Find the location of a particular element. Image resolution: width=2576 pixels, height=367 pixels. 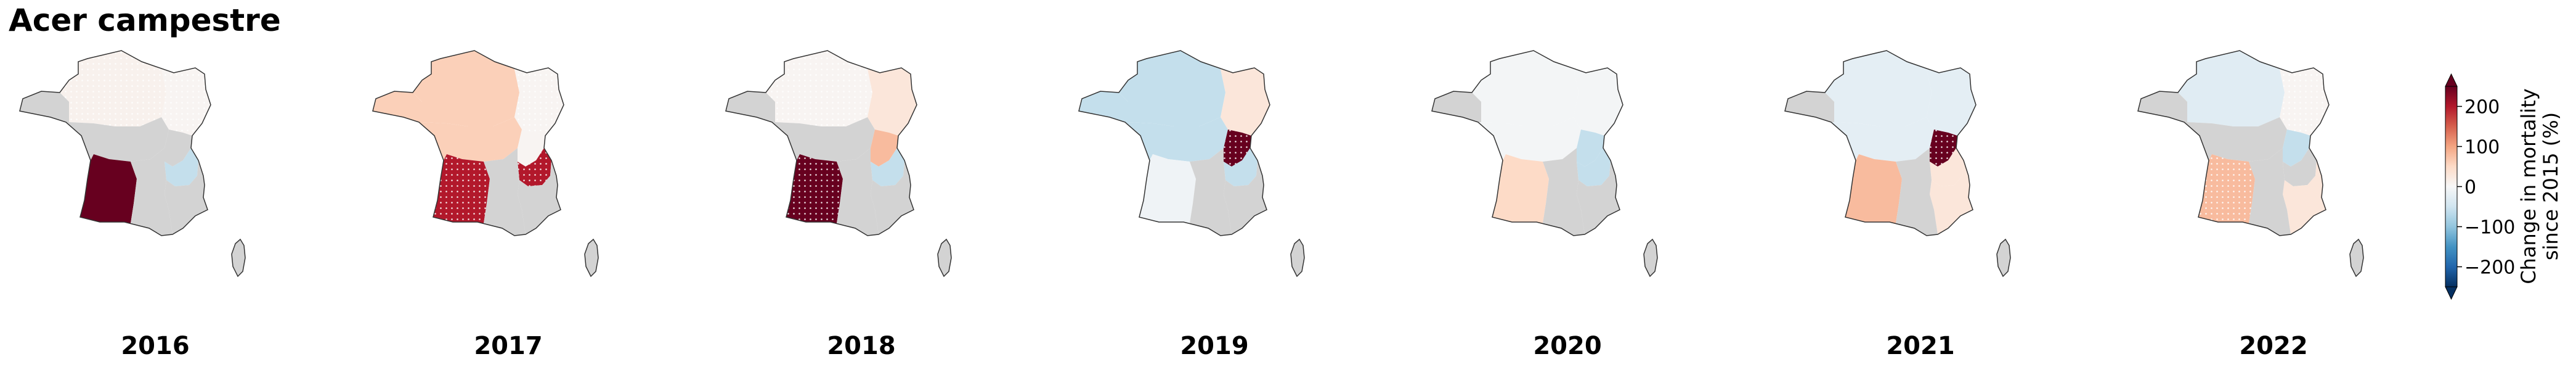

france-outline-2017 is located at coordinates (468, 143).